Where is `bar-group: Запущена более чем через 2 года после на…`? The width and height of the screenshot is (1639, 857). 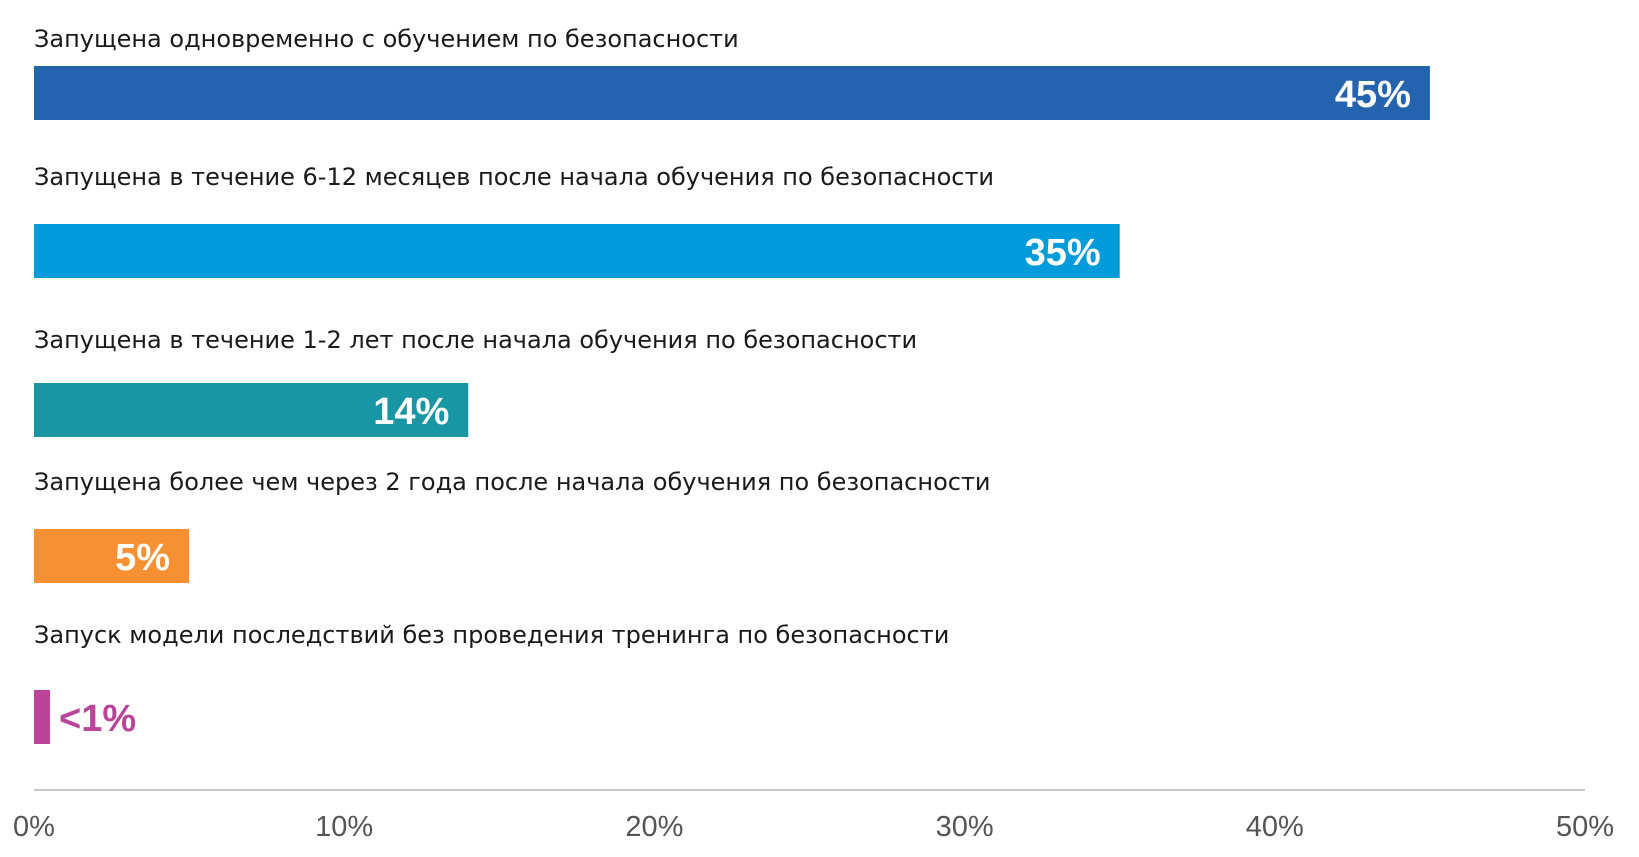 bar-group: Запущена более чем через 2 года после на… is located at coordinates (512, 525).